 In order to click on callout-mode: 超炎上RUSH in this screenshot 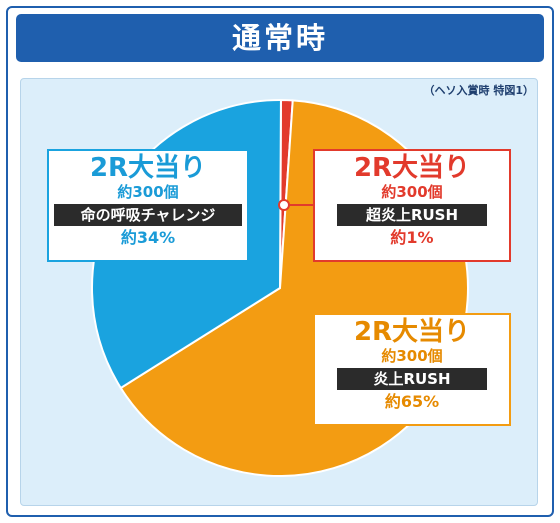, I will do `click(412, 215)`.